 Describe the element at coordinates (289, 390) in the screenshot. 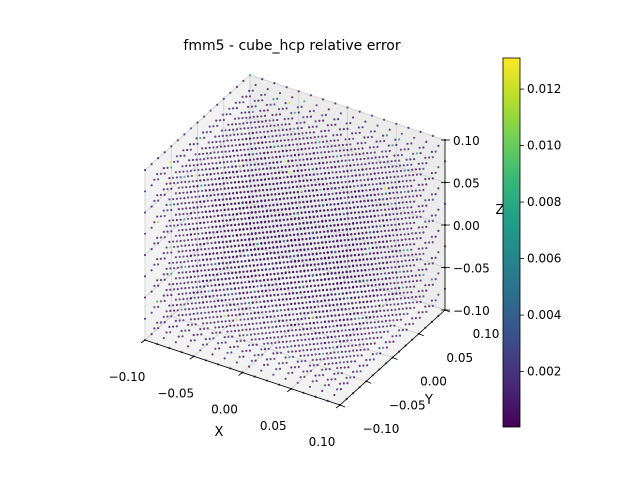

I see `x-tick` at that location.